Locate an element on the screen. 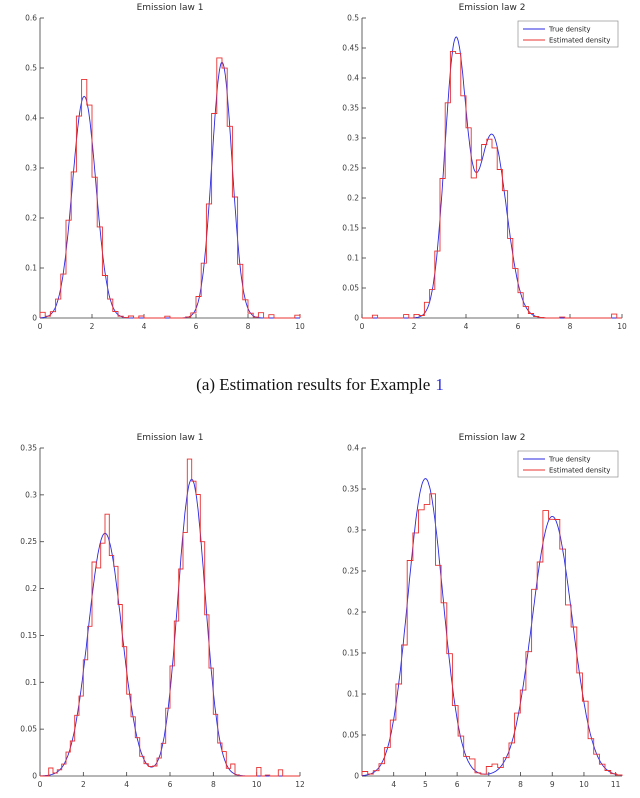 Image resolution: width=640 pixels, height=798 pixels. svg-text: 12 is located at coordinates (300, 784).